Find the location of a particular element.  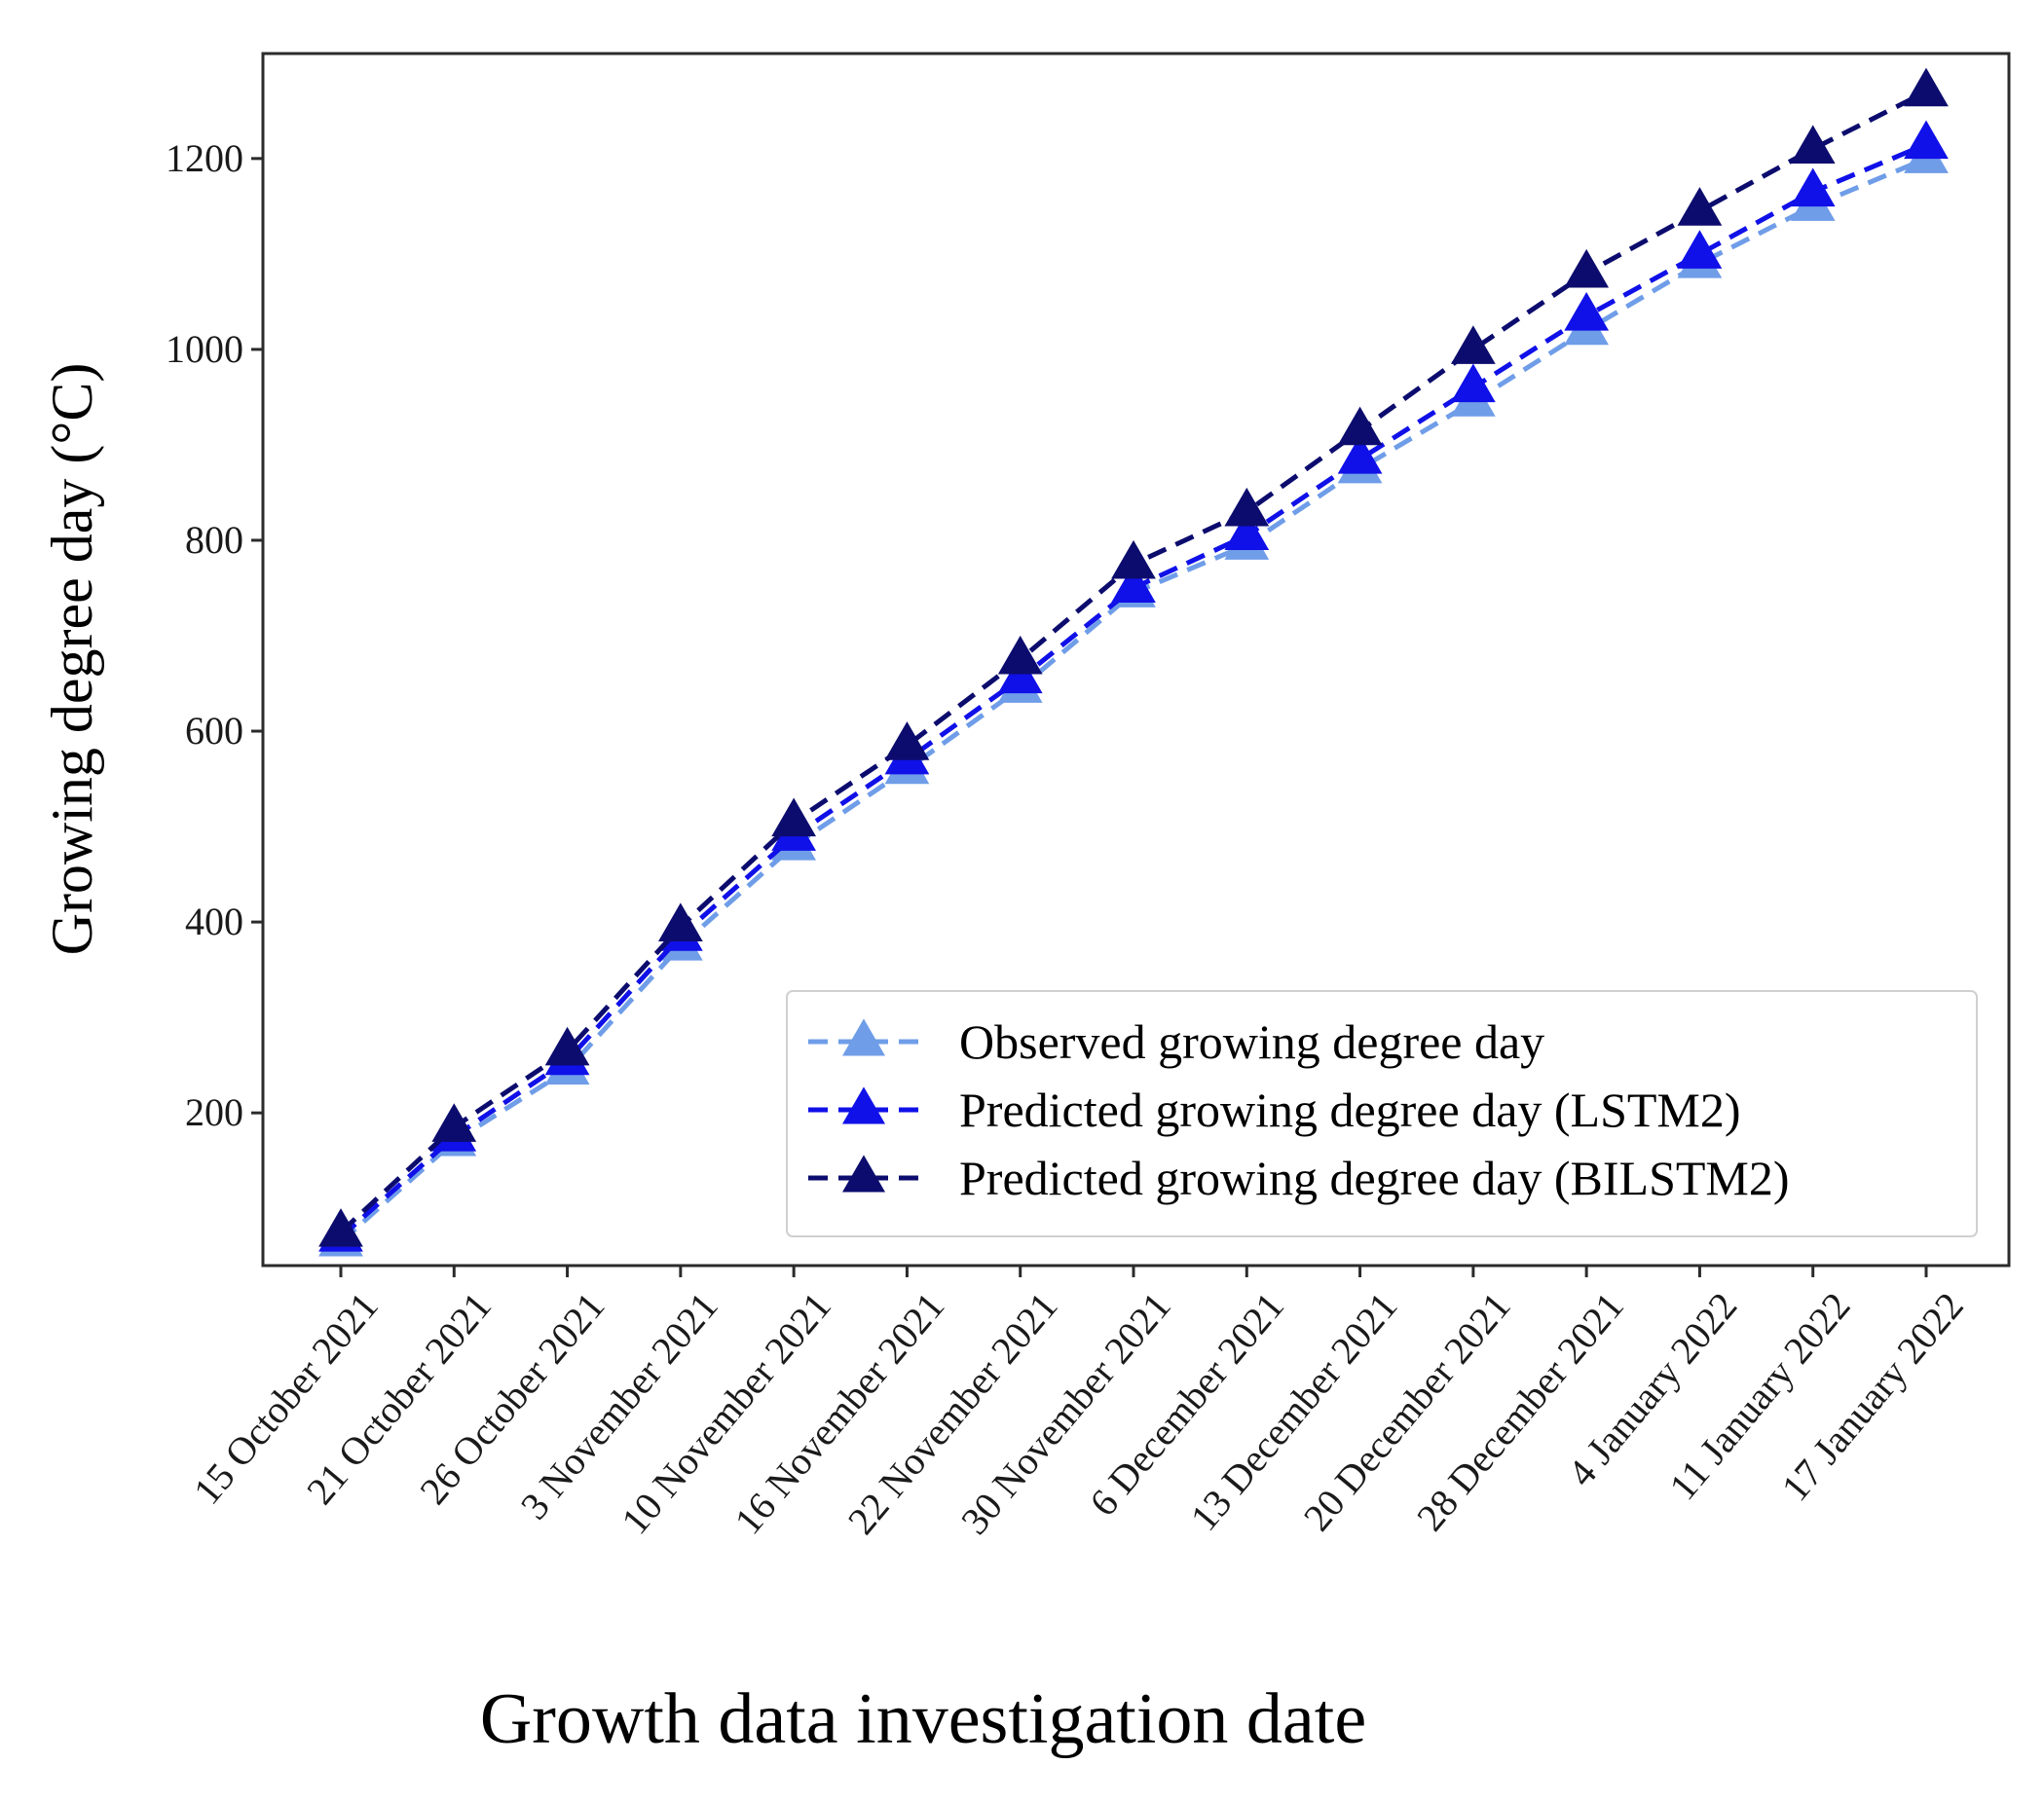

y-tick-label: 1000 is located at coordinates (204, 349).